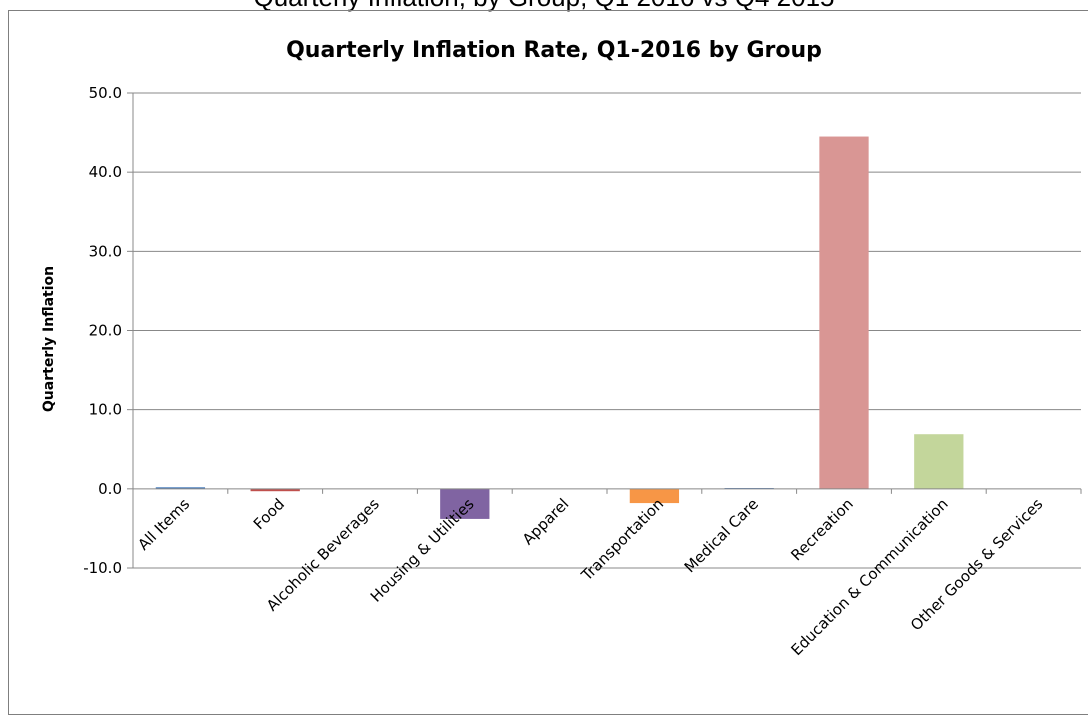 Image resolution: width=1088 pixels, height=715 pixels. Describe the element at coordinates (102, 568) in the screenshot. I see `y-tick-label: -10.0` at that location.